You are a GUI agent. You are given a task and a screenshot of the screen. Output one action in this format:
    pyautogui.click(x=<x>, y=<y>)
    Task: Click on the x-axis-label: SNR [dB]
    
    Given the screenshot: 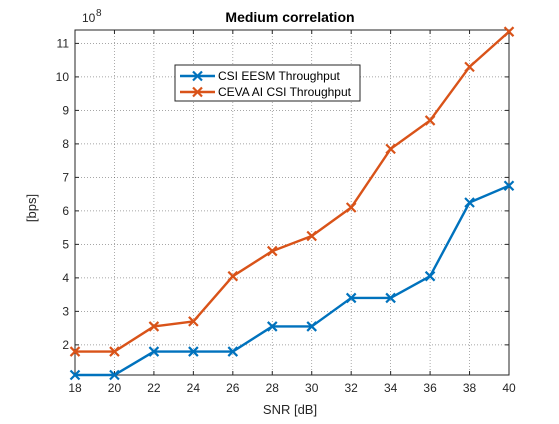 What is the action you would take?
    pyautogui.click(x=290, y=409)
    